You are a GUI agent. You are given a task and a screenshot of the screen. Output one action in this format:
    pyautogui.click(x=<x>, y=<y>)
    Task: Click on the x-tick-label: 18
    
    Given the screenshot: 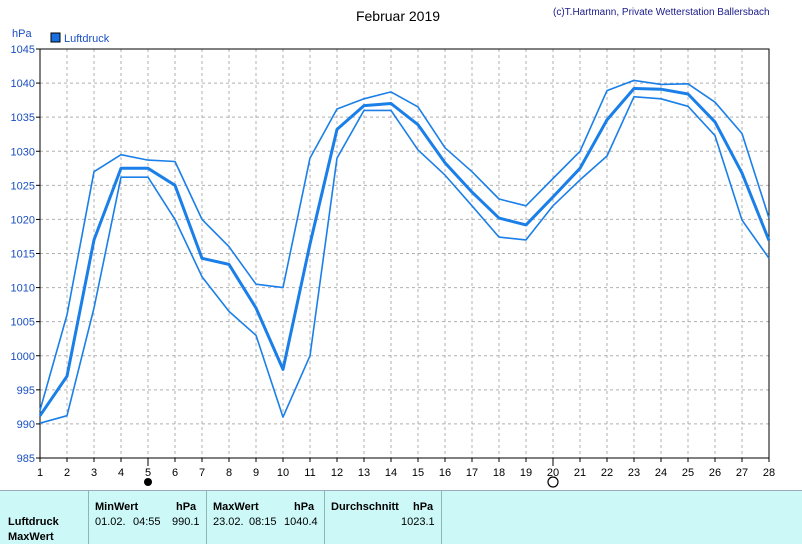 What is the action you would take?
    pyautogui.click(x=499, y=473)
    